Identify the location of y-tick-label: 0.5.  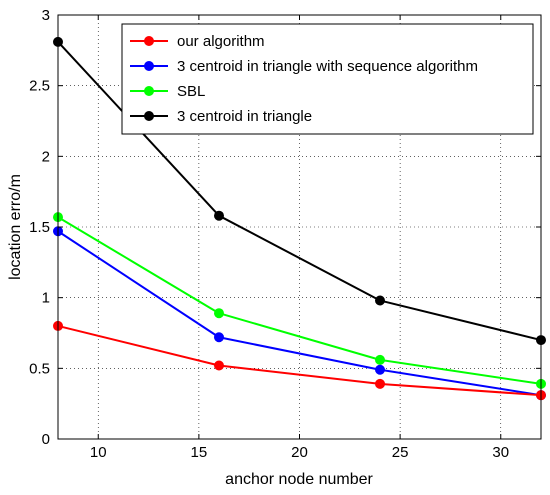
(39, 368).